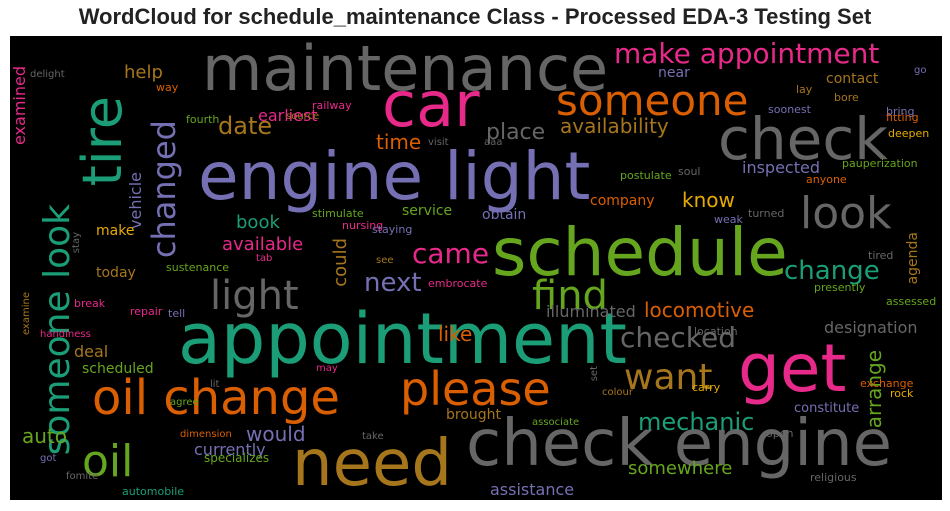 This screenshot has height=511, width=950. What do you see at coordinates (792, 368) in the screenshot?
I see `word: get` at bounding box center [792, 368].